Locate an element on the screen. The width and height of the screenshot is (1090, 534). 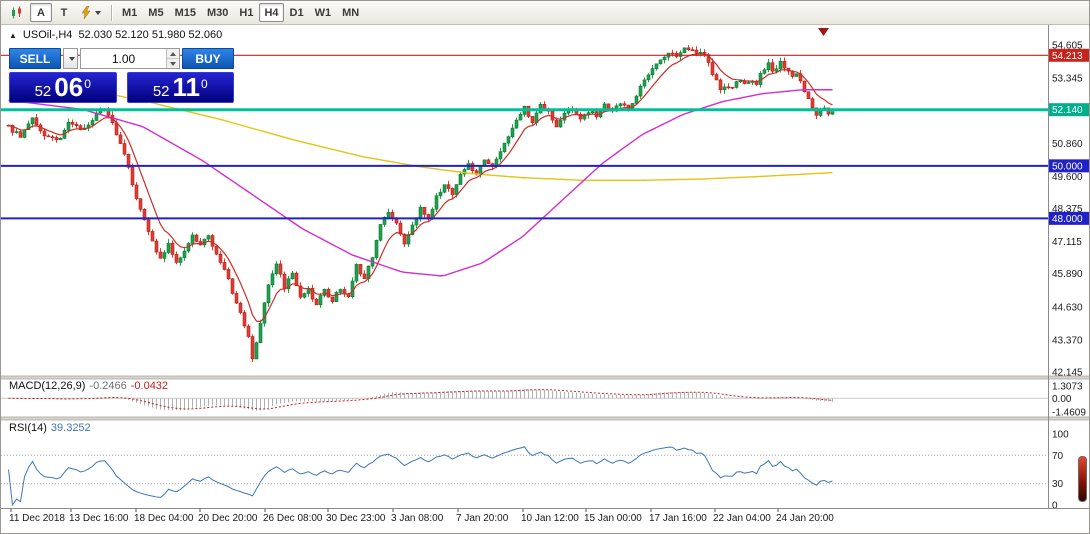
buy-price-point: 0 is located at coordinates (204, 84).